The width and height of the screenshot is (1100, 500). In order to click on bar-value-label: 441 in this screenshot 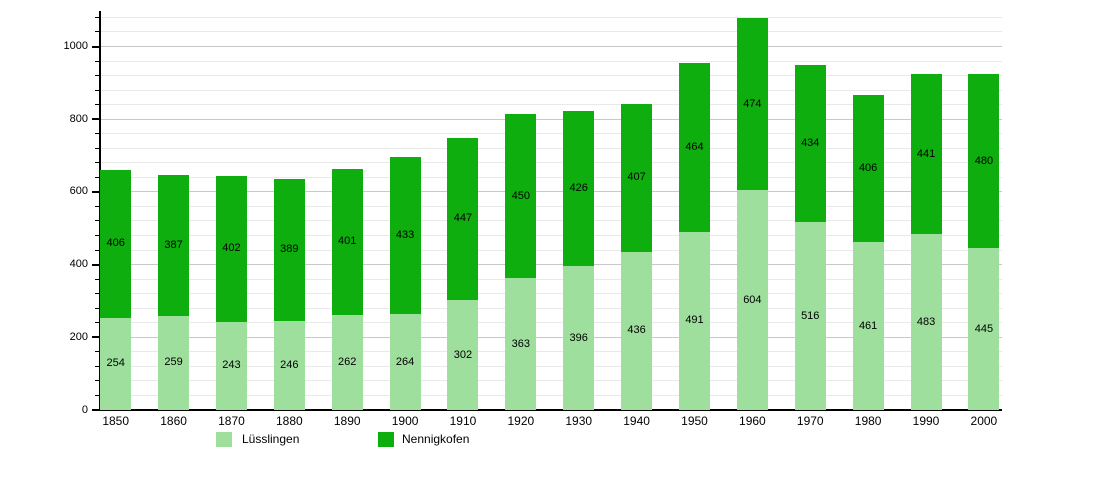, I will do `click(926, 153)`.